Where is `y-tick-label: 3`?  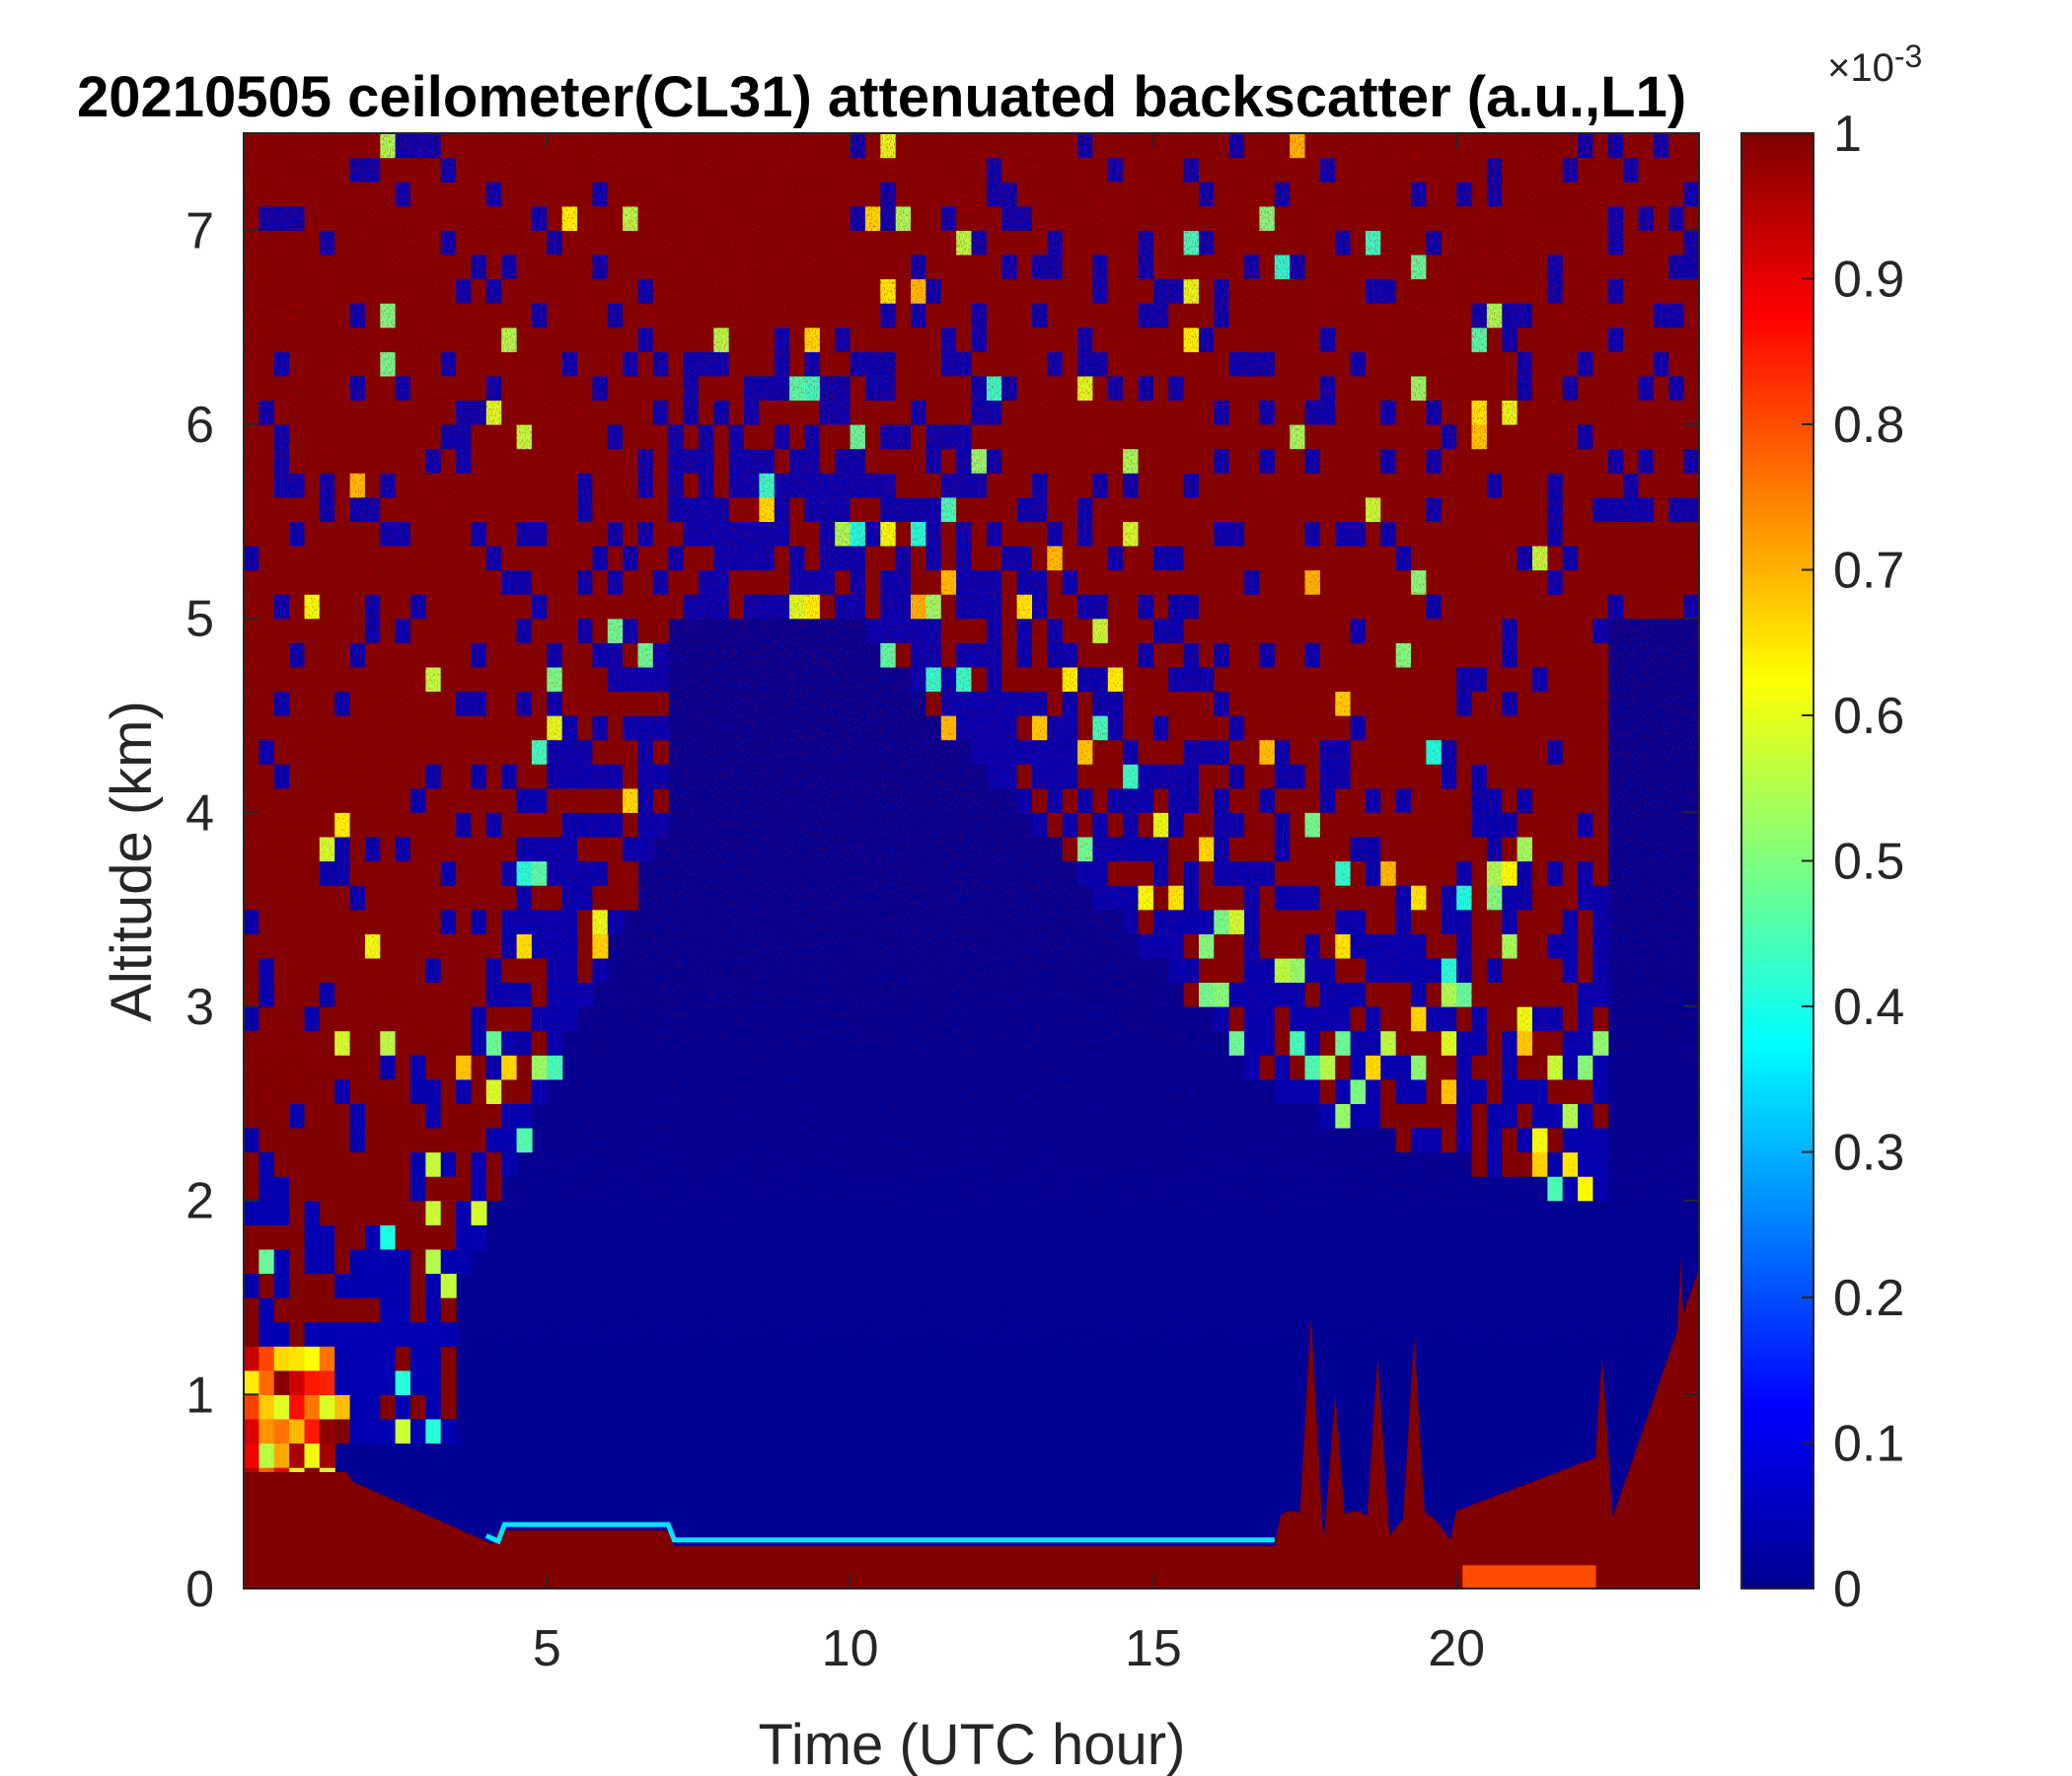 y-tick-label: 3 is located at coordinates (200, 1008).